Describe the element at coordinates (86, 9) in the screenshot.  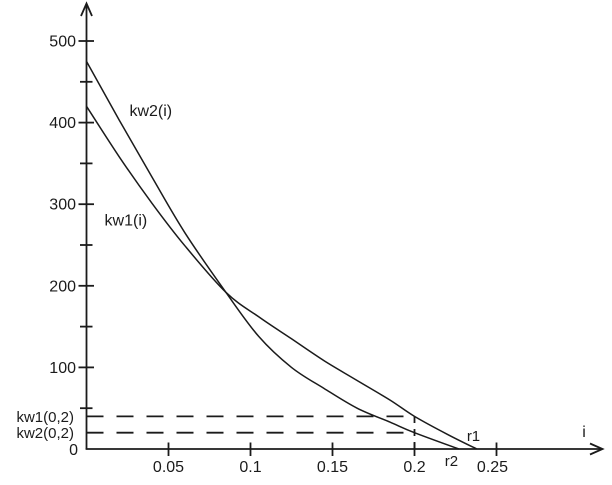
I see `y-axis-arrow-icon` at that location.